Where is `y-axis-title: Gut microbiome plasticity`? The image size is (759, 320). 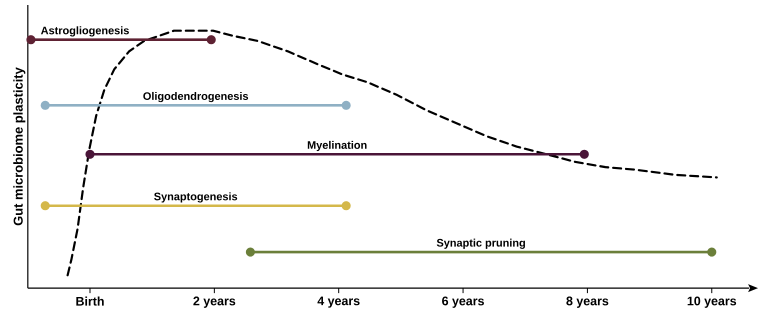 y-axis-title: Gut microbiome plasticity is located at coordinates (19, 146).